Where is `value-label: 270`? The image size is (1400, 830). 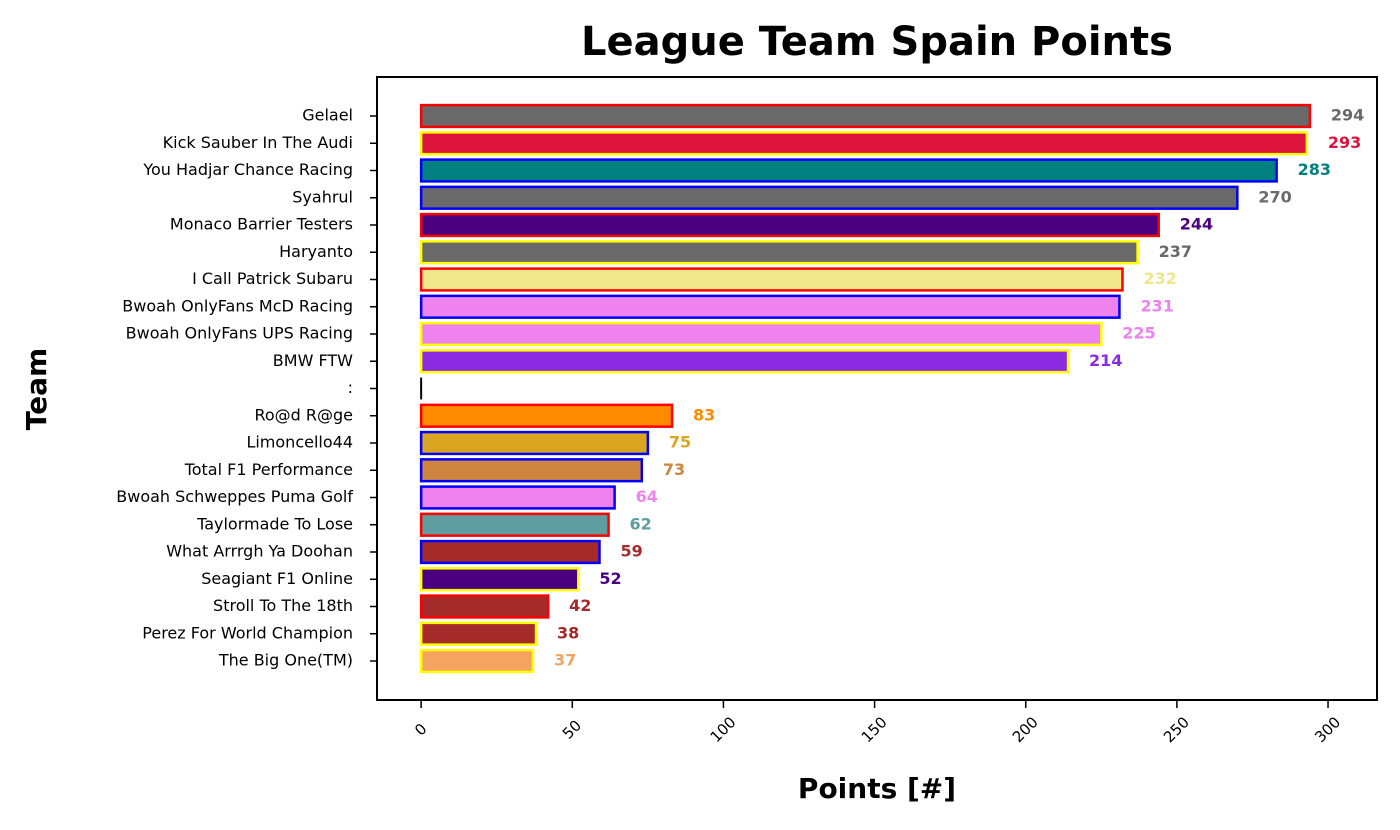 value-label: 270 is located at coordinates (1274, 196).